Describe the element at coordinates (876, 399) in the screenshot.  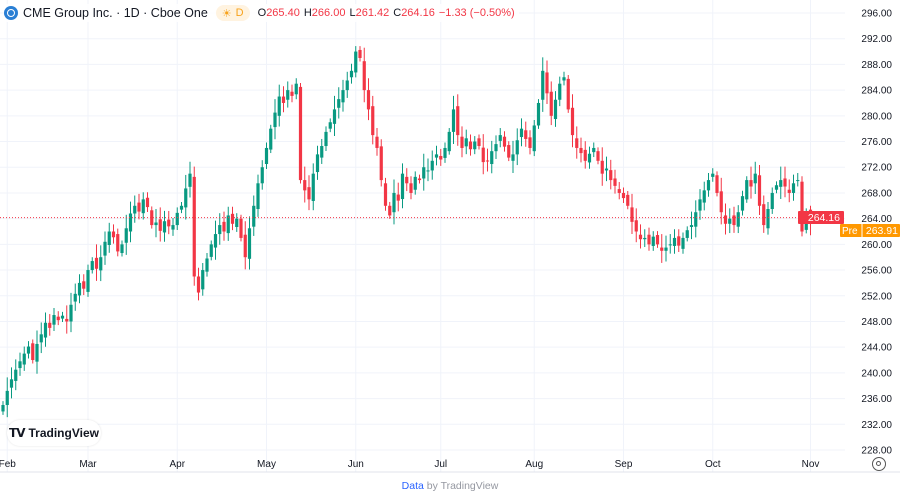
I see `y-tick-label: 236.00` at that location.